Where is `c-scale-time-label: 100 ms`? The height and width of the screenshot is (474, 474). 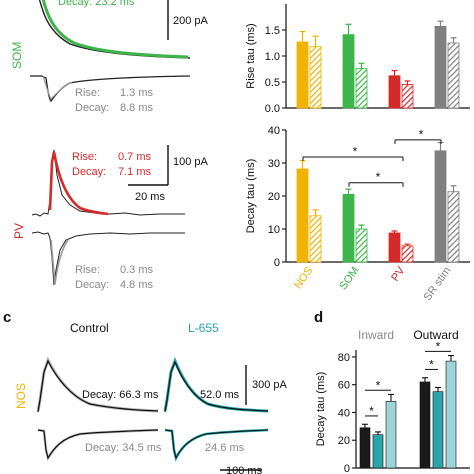
c-scale-time-label: 100 ms is located at coordinates (244, 469).